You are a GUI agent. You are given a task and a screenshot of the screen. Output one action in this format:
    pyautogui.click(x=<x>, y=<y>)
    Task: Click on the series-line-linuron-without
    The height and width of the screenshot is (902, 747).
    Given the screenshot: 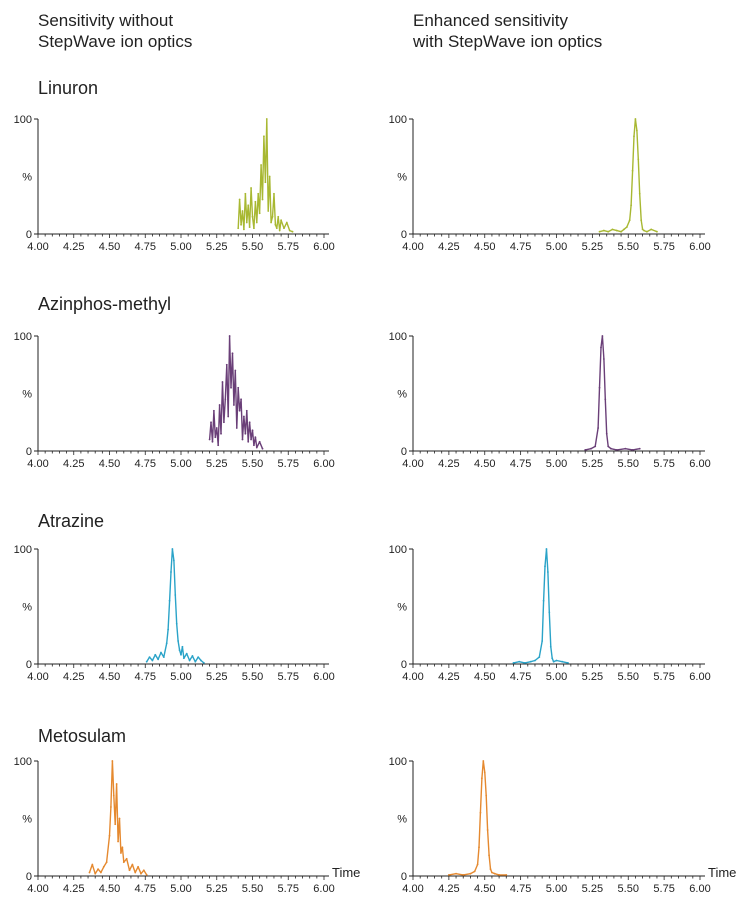 What is the action you would take?
    pyautogui.click(x=265, y=175)
    